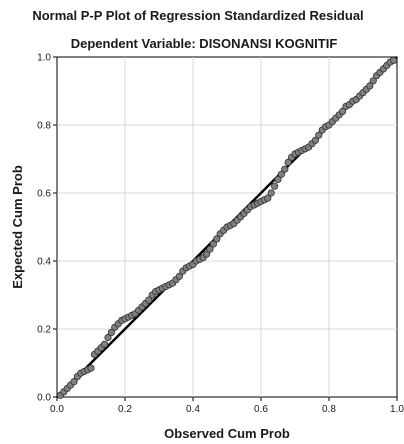 Image resolution: width=404 pixels, height=444 pixels. I want to click on y-tick-label: 0.0, so click(44, 398).